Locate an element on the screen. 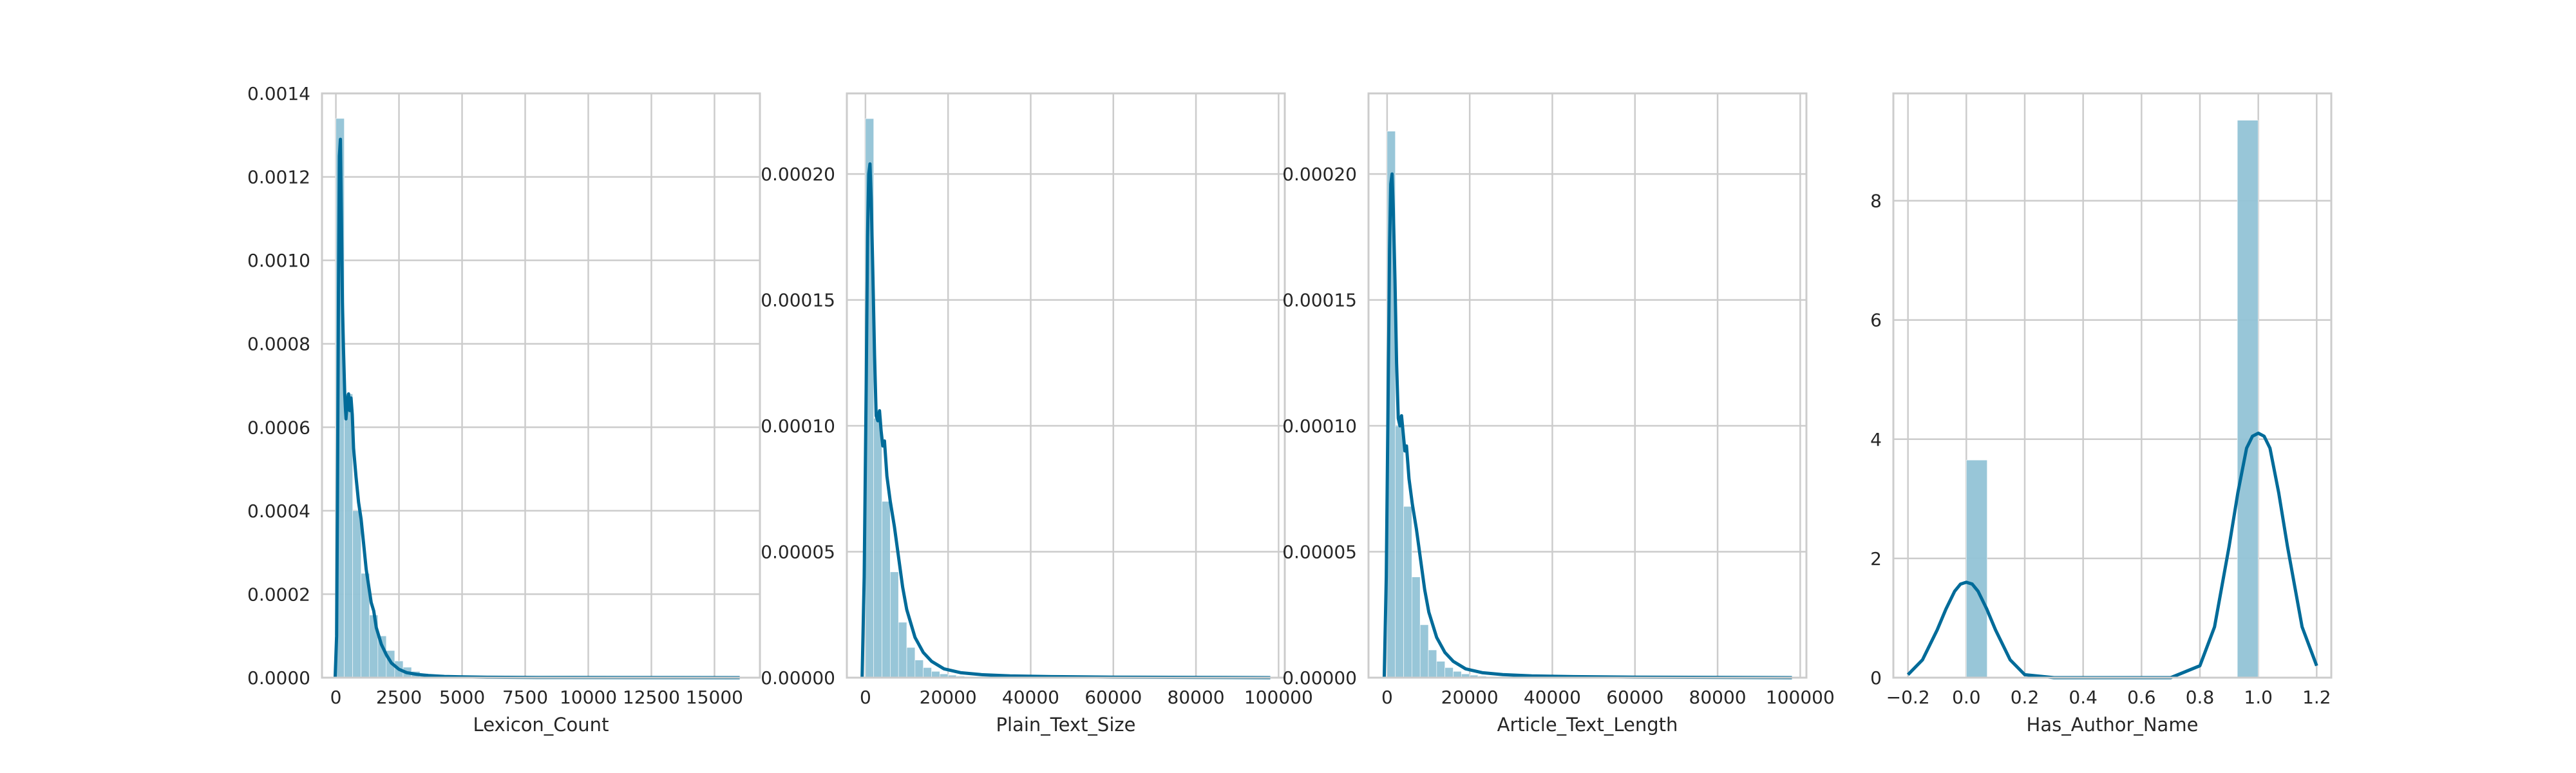  x-axis-label: Plain_Text_Size is located at coordinates (1066, 725).